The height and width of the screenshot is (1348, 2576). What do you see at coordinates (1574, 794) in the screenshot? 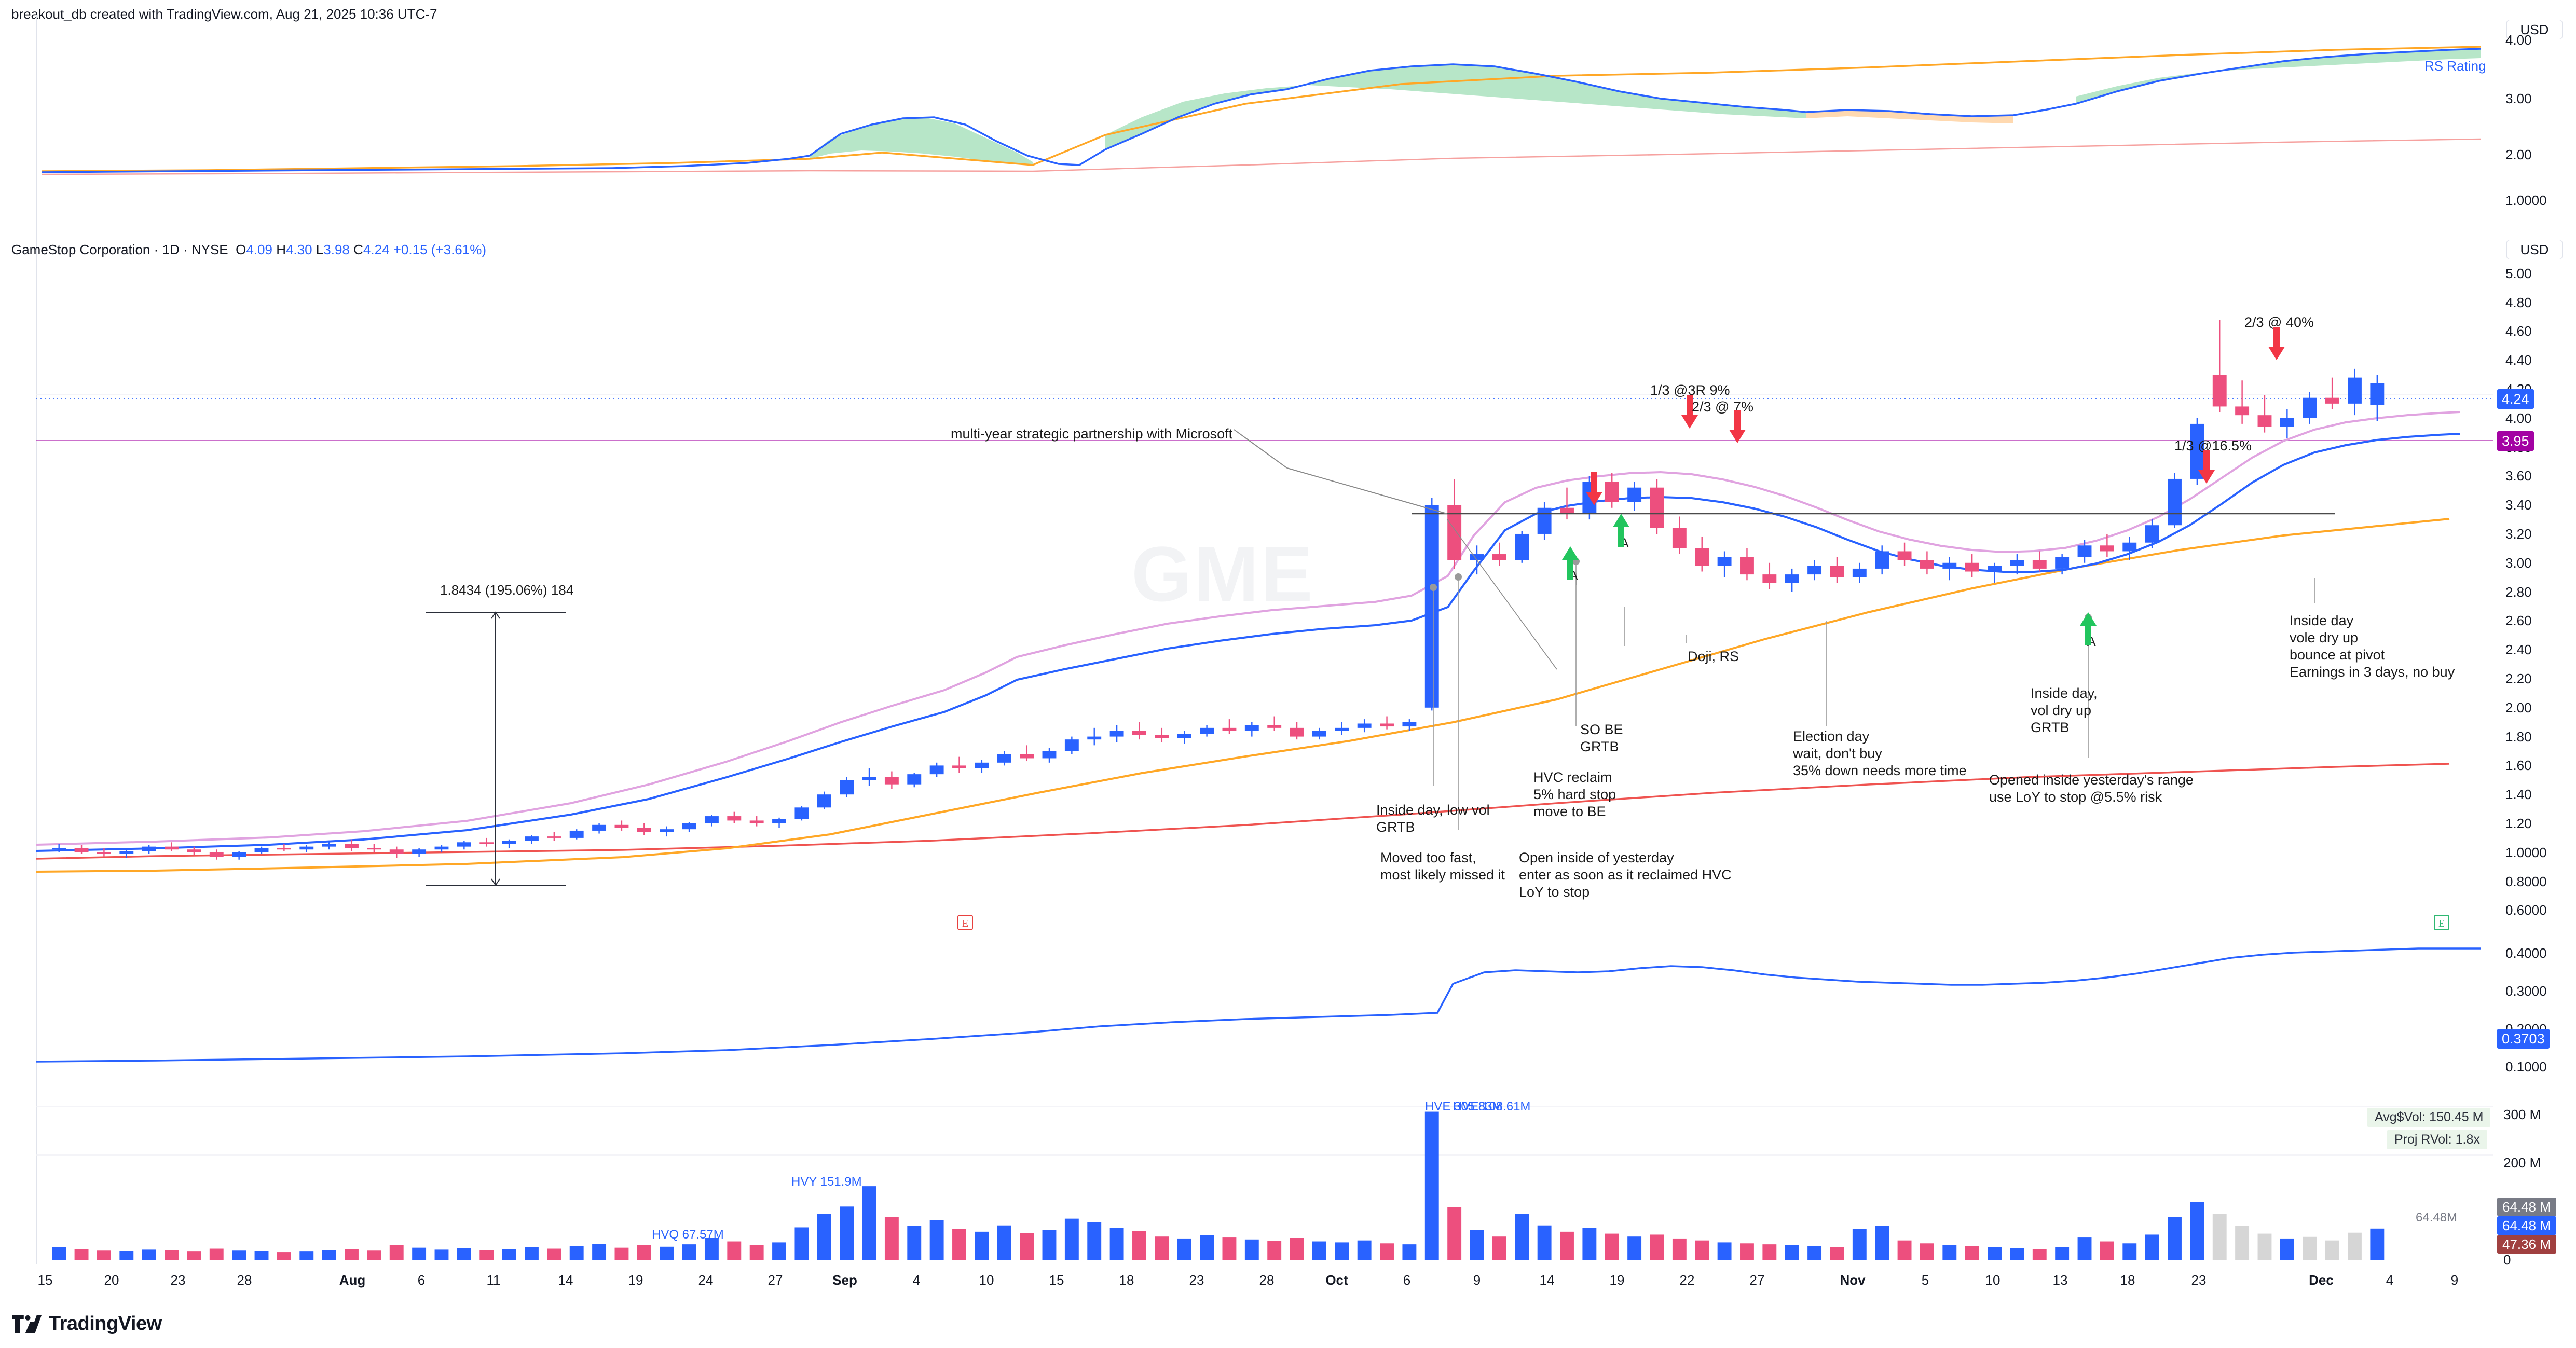
I see `annotation-hvc-reclaim: HVC reclaim 5% hard stop move to BE` at bounding box center [1574, 794].